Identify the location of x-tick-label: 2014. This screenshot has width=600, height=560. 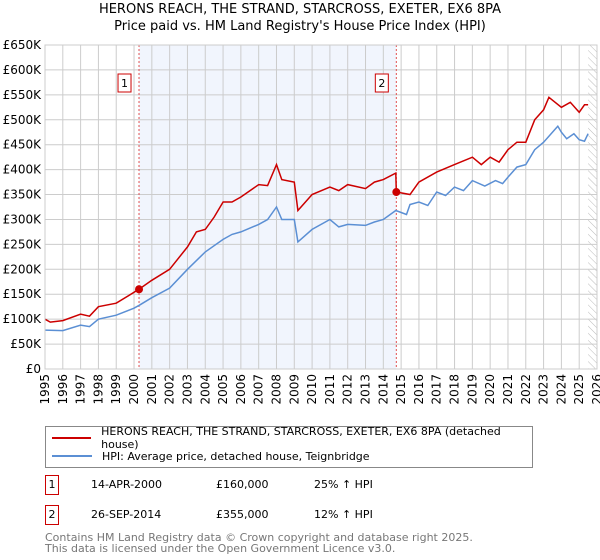
(383, 389).